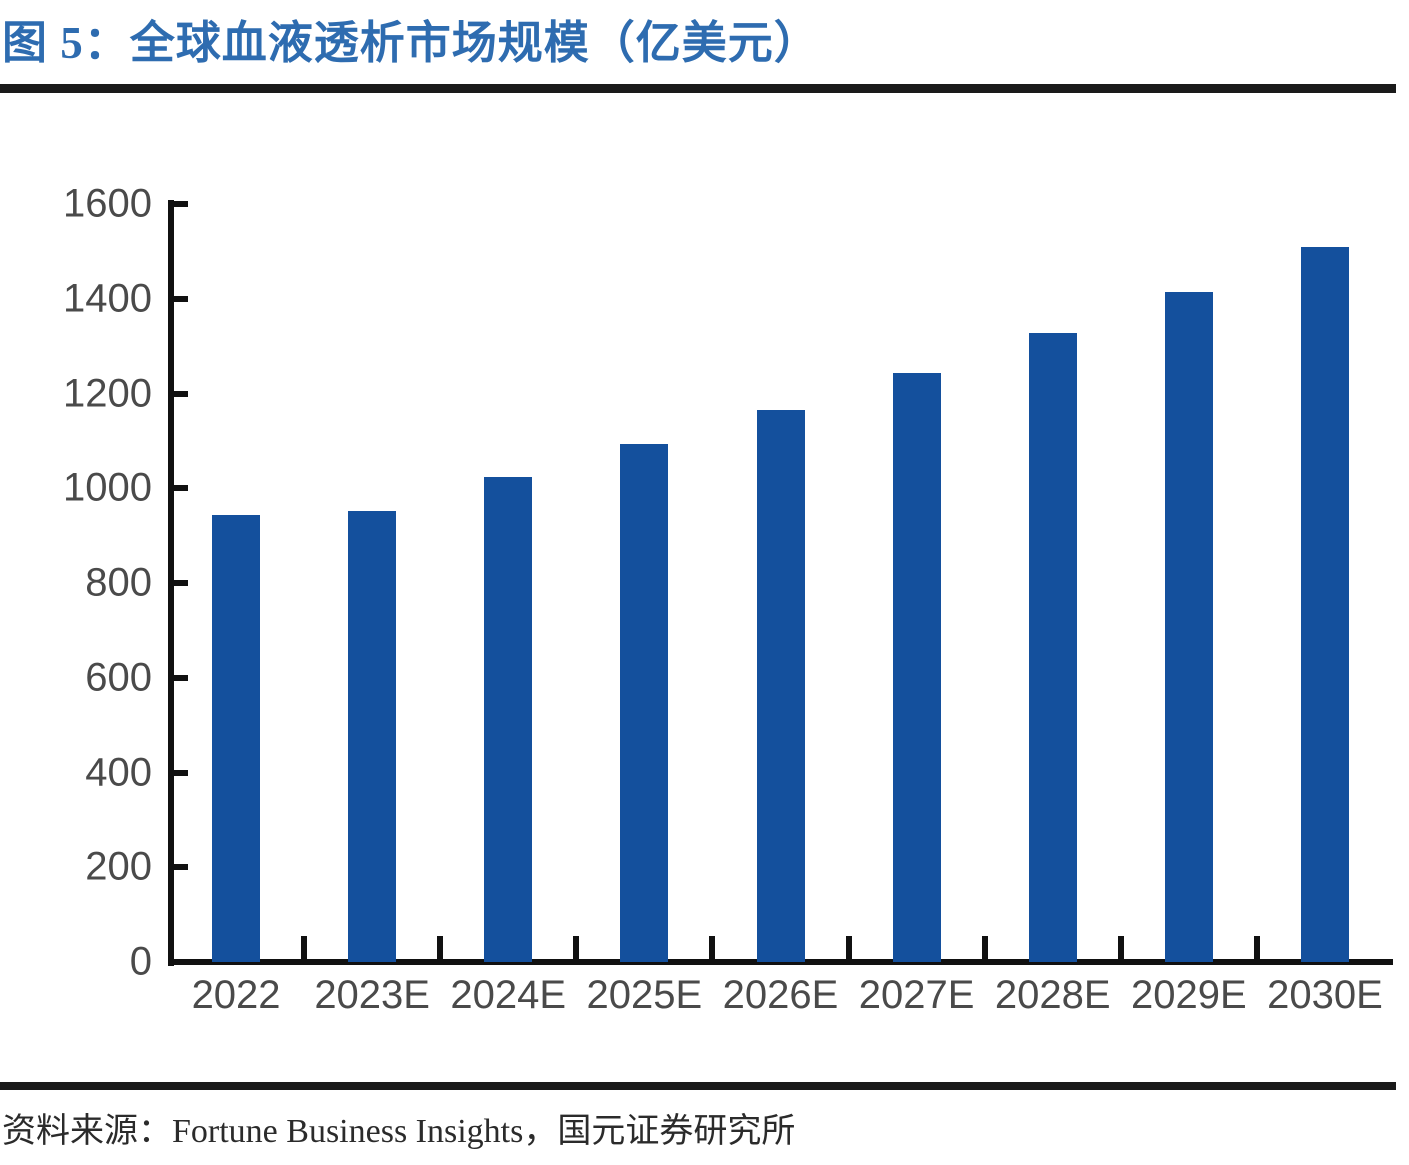  What do you see at coordinates (1052, 995) in the screenshot?
I see `x-axis-tick-label: 2028E` at bounding box center [1052, 995].